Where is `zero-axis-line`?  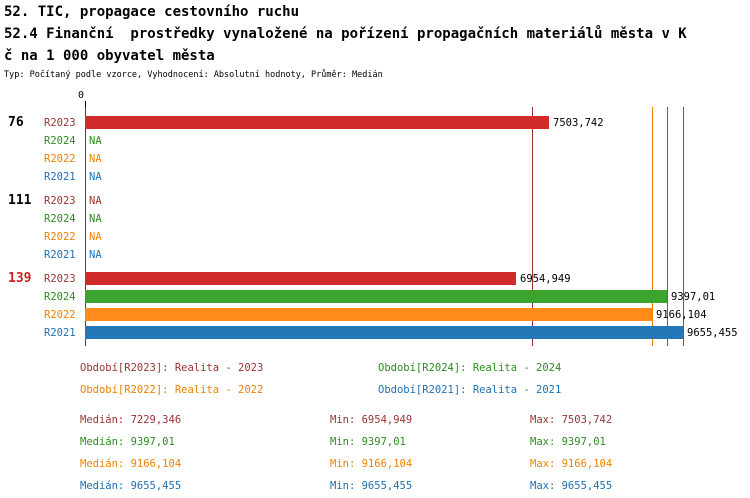
zero-axis-line is located at coordinates (85, 226).